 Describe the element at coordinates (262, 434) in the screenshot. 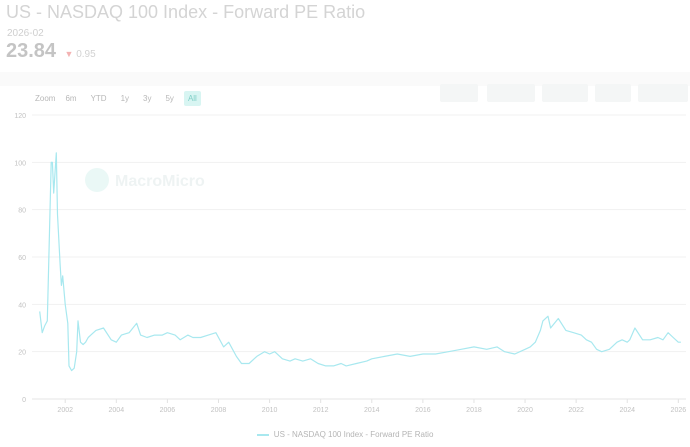

I see `legend-swatch` at that location.